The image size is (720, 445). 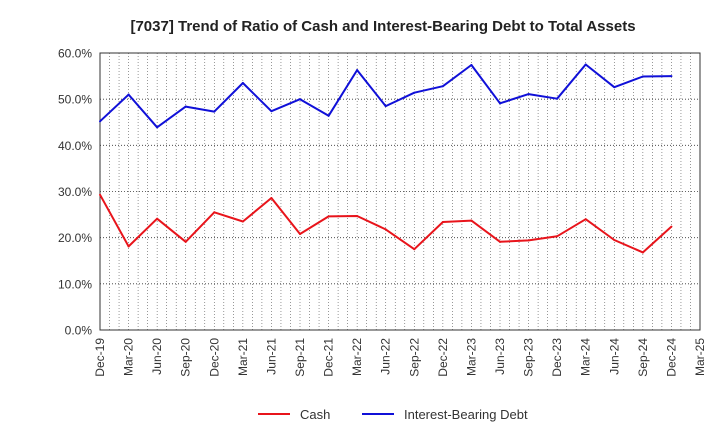 I want to click on x-tick-label: Dec-20, so click(x=214, y=357).